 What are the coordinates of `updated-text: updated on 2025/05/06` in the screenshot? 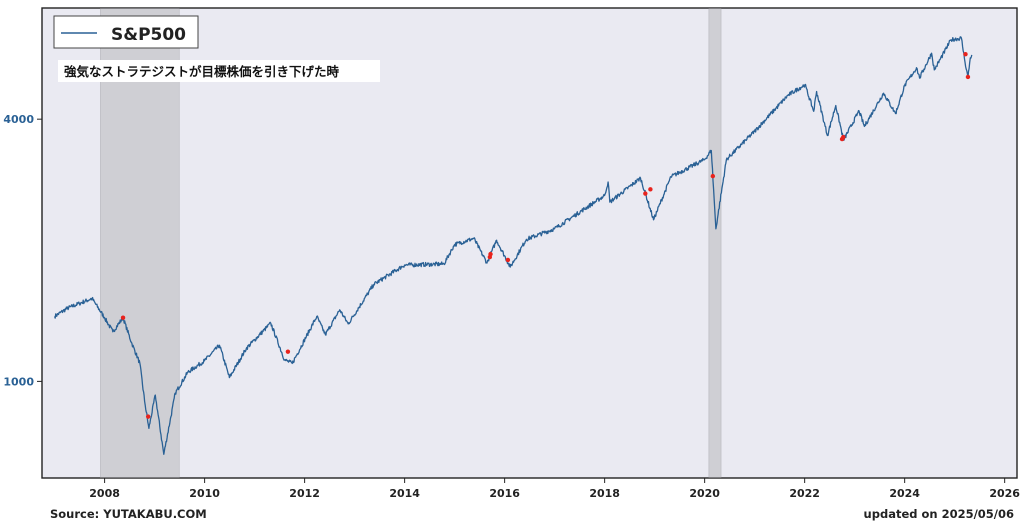 It's located at (938, 514).